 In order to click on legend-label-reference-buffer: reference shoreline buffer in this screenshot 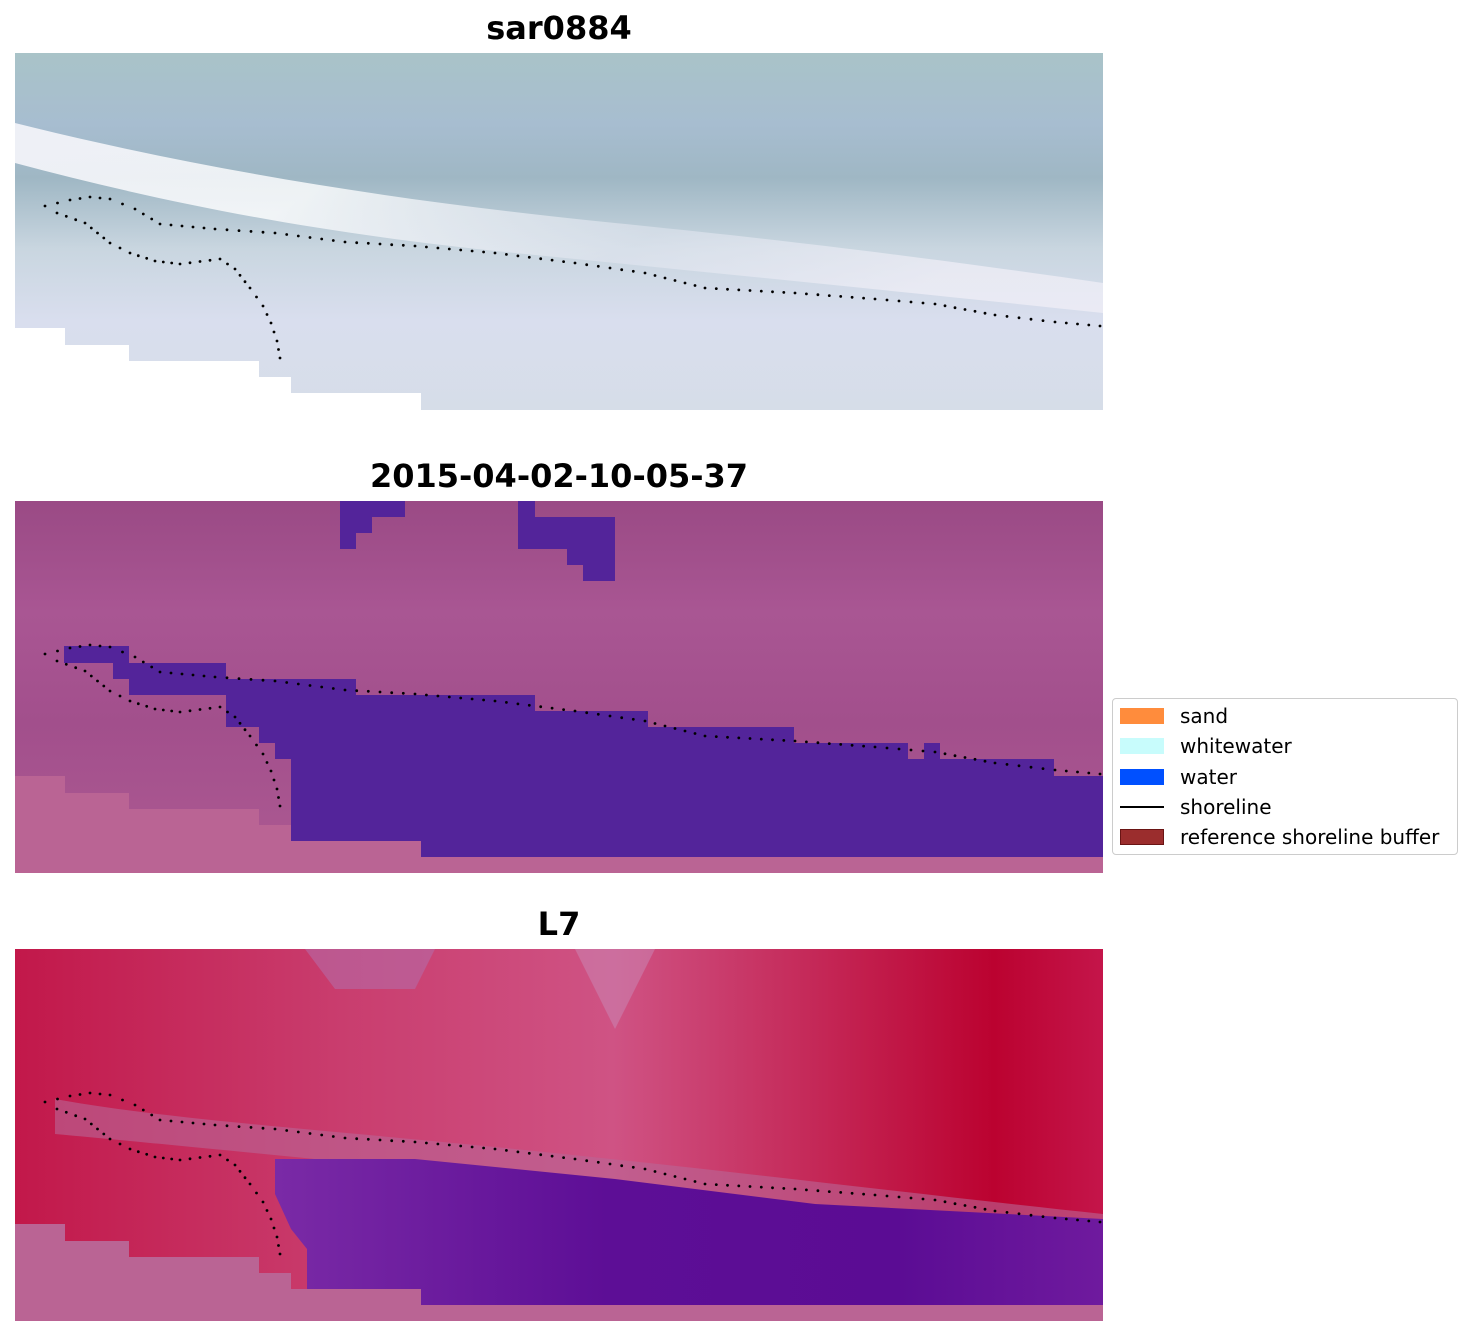, I will do `click(1310, 837)`.